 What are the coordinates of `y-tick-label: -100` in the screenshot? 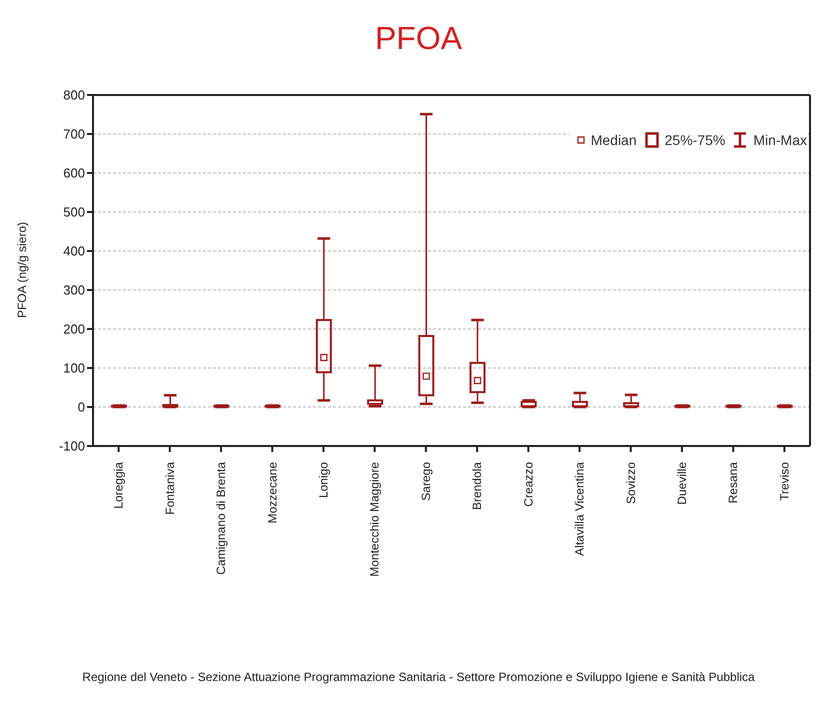 It's located at (71, 446).